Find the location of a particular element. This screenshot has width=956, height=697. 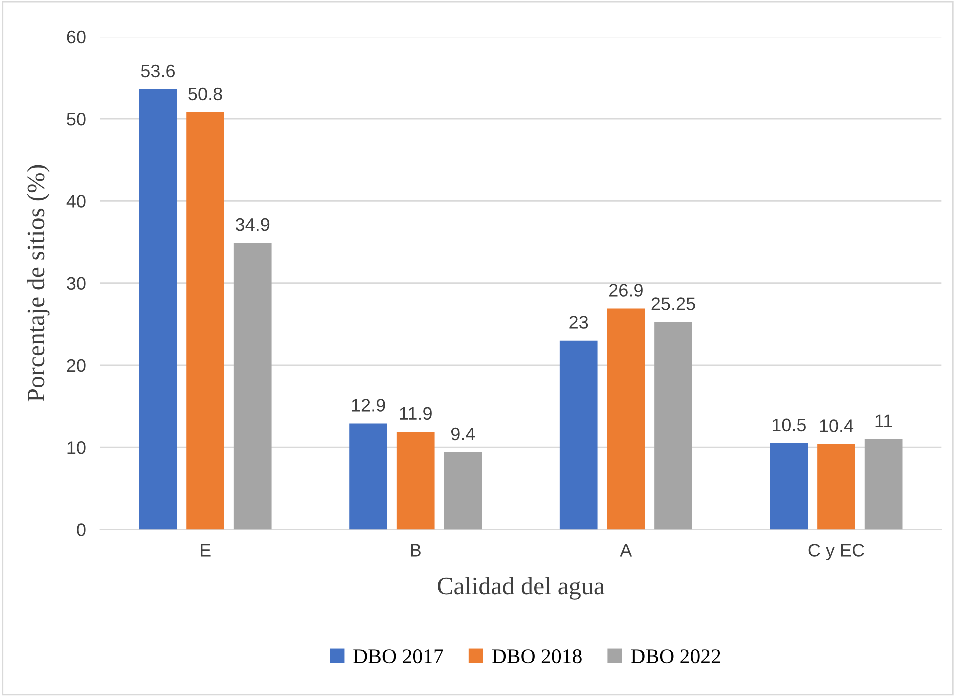

y-tick-label: 10 is located at coordinates (77, 448).